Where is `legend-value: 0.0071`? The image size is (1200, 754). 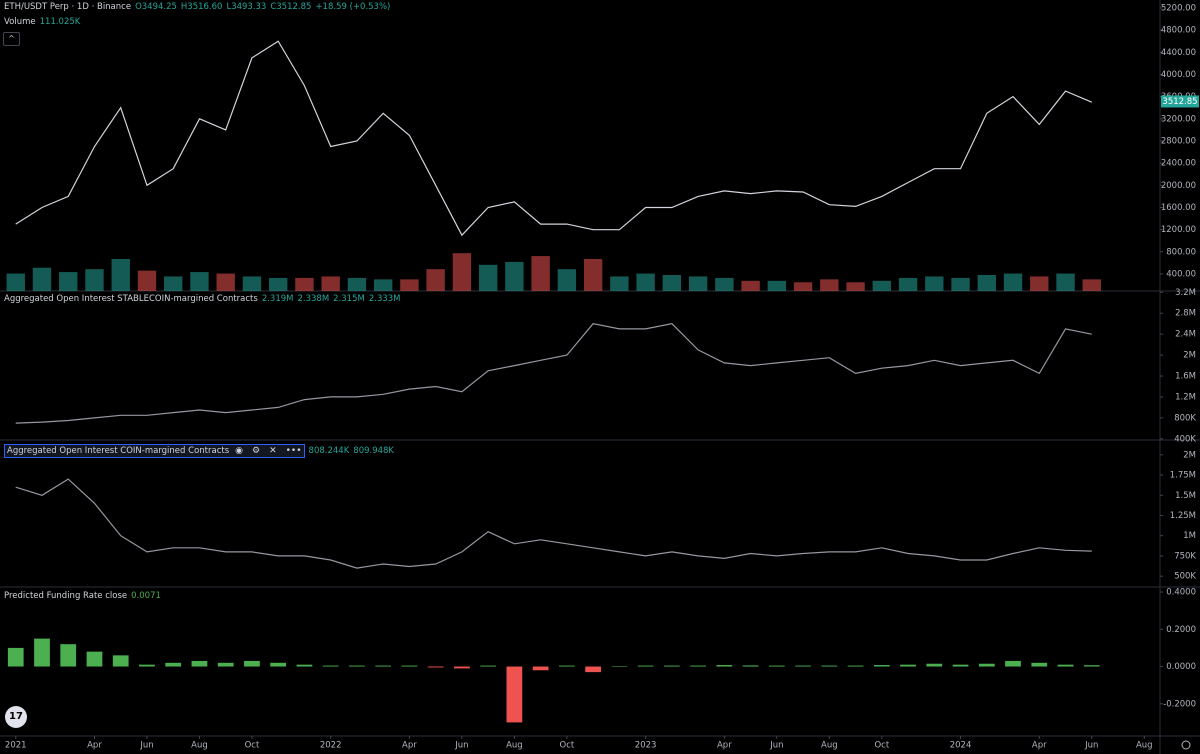
legend-value: 0.0071 is located at coordinates (146, 596).